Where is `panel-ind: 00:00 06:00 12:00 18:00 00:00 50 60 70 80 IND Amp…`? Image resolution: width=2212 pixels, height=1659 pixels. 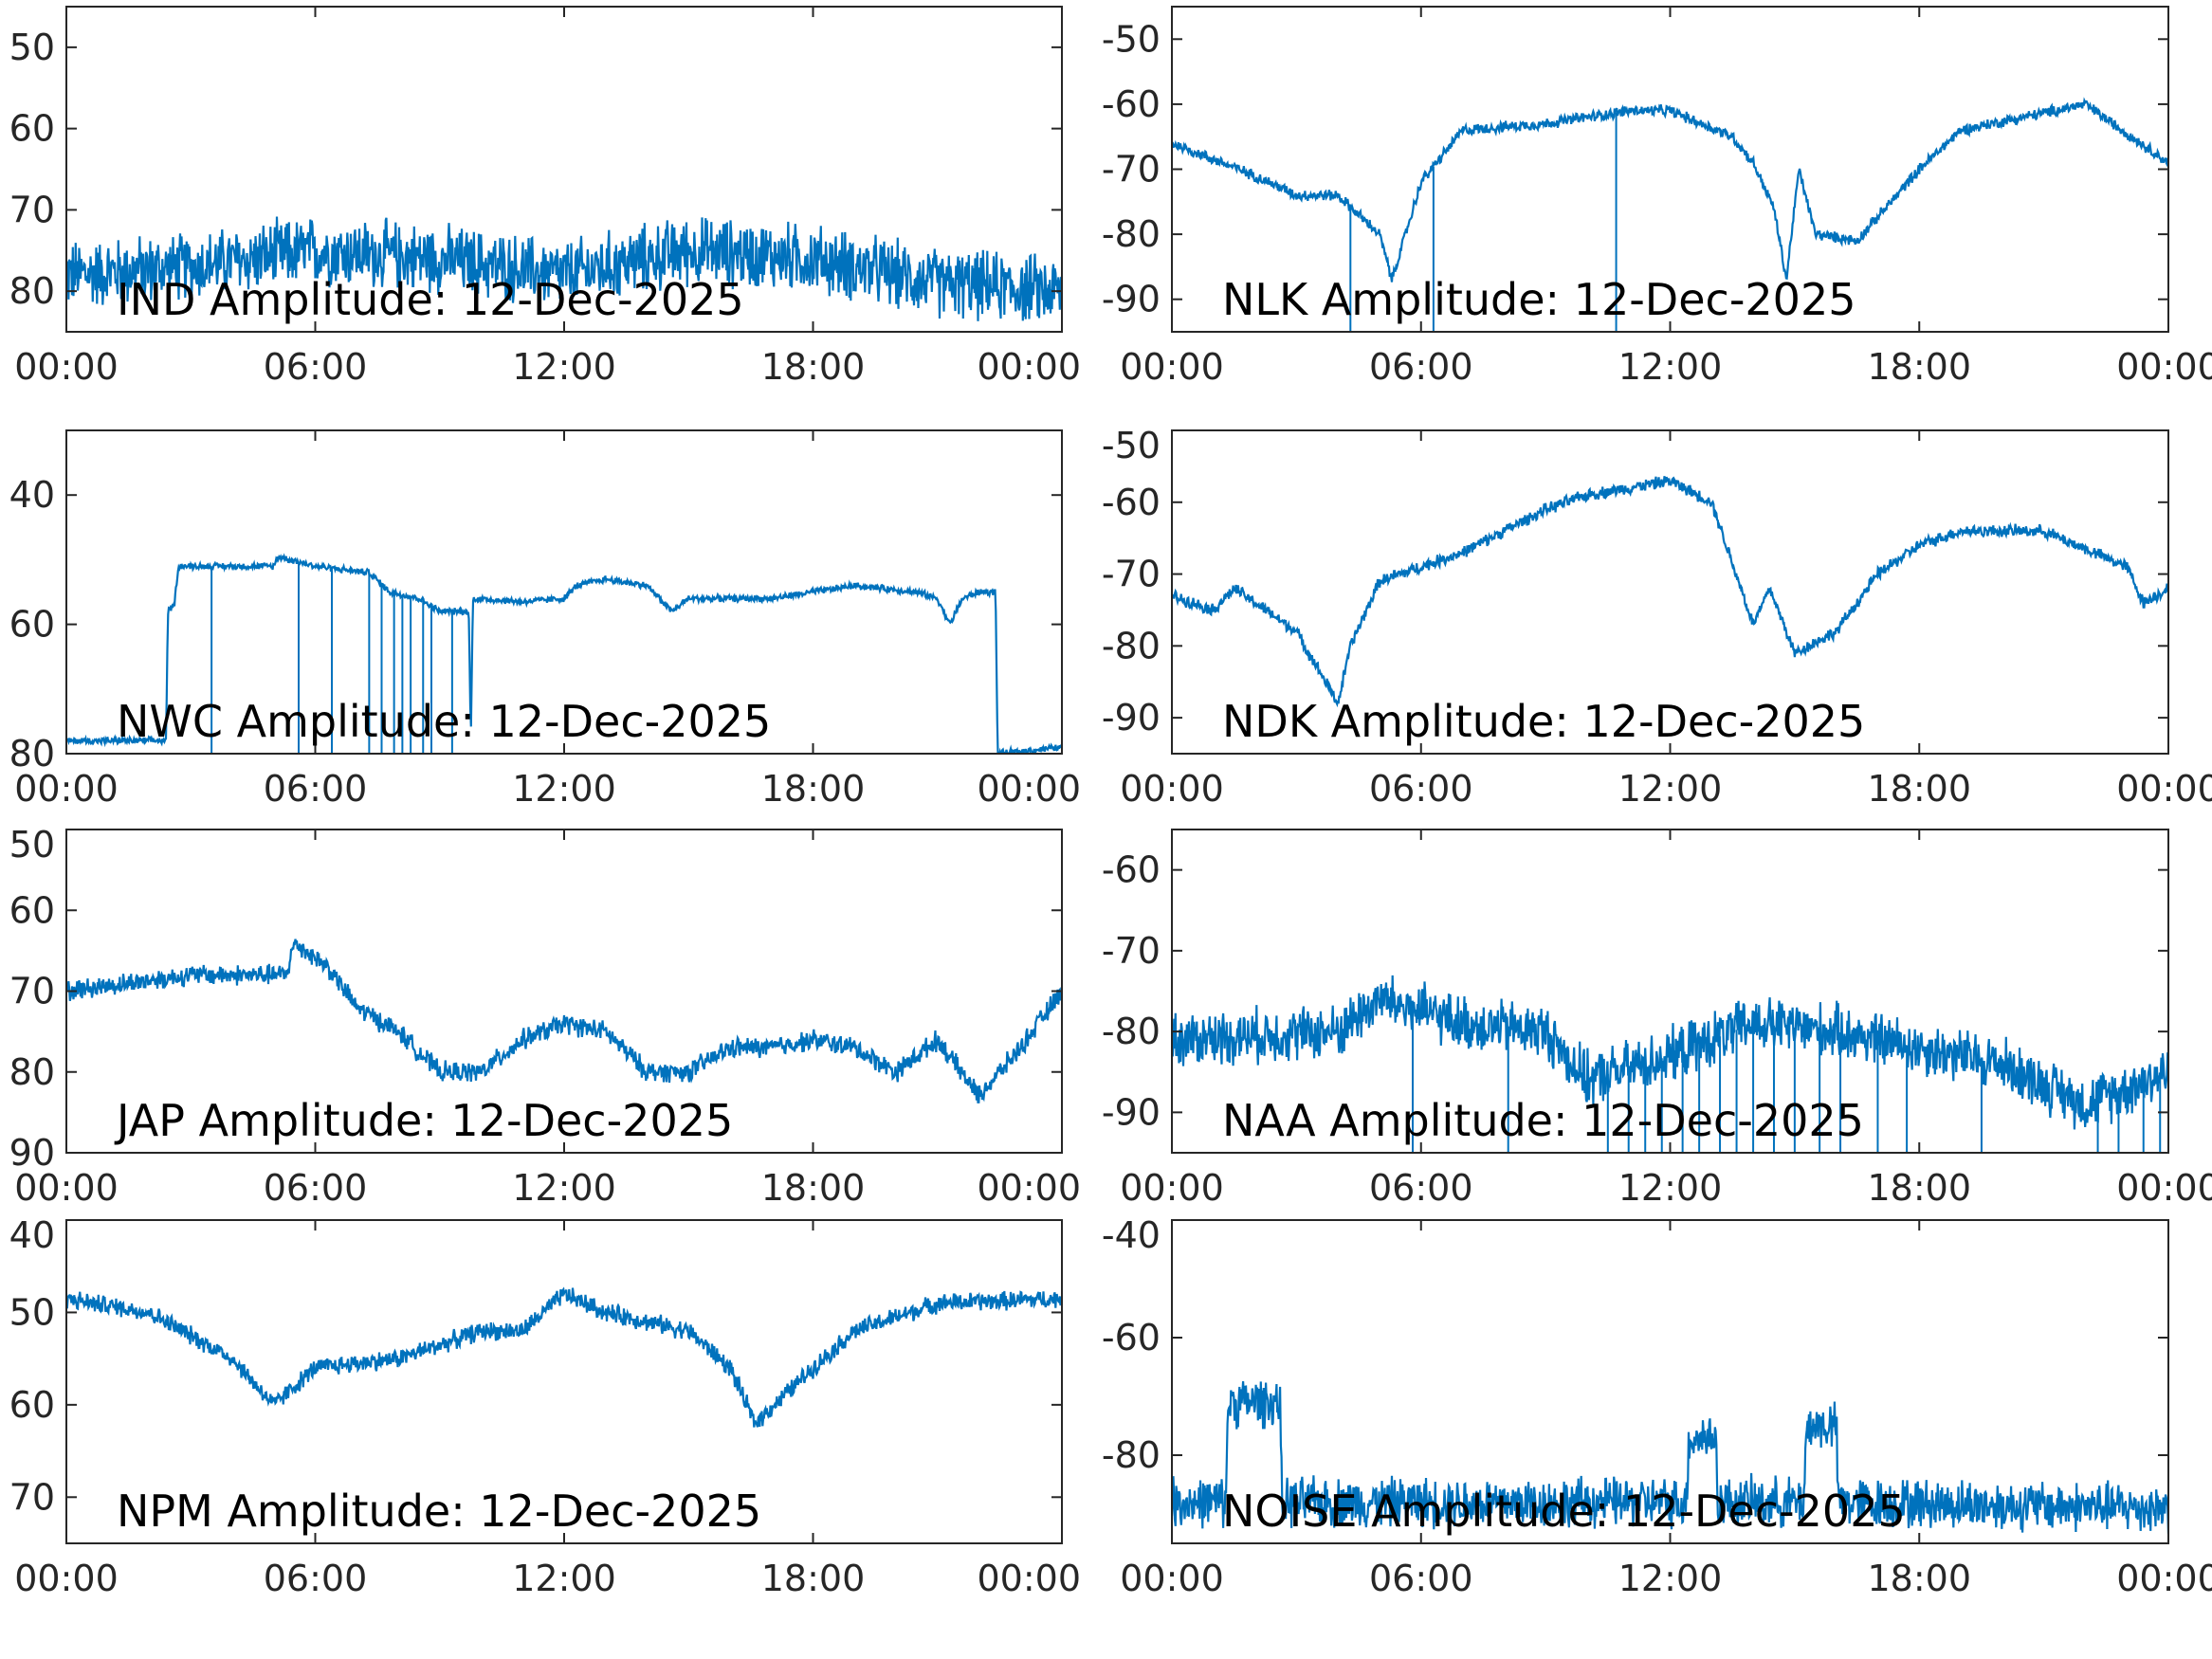 panel-ind: 00:00 06:00 12:00 18:00 00:00 50 60 70 80 IND Amp… is located at coordinates (545, 197).